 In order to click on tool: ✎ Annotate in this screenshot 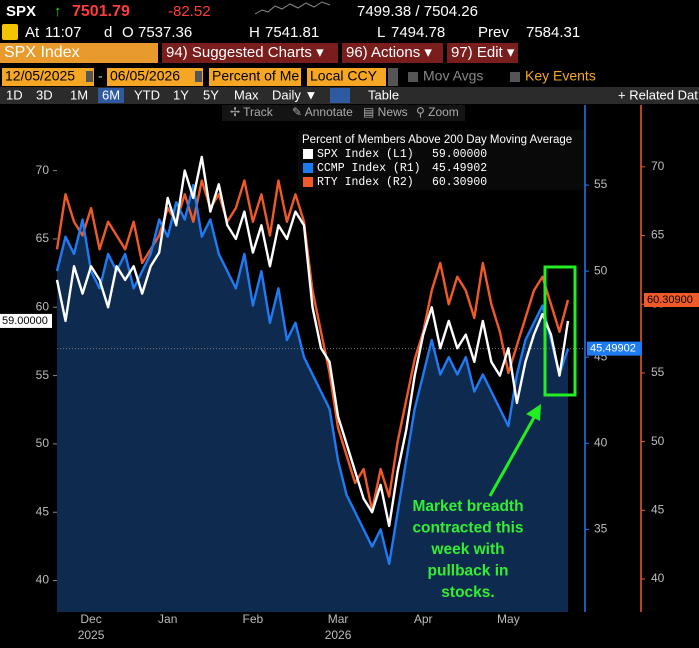, I will do `click(322, 112)`.